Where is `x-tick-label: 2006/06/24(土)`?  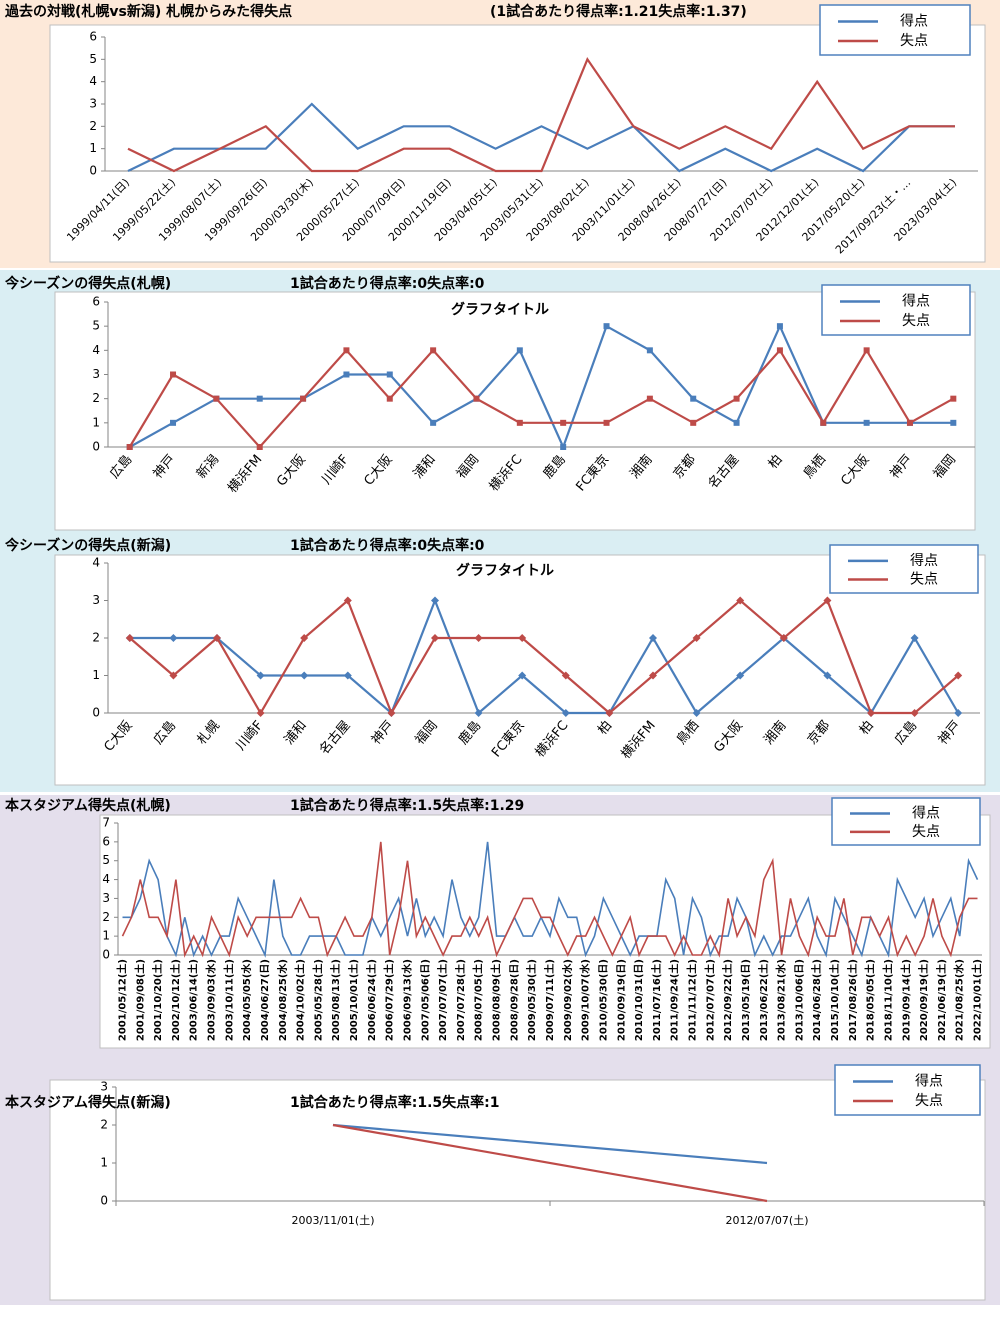 x-tick-label: 2006/06/24(土) is located at coordinates (371, 1000).